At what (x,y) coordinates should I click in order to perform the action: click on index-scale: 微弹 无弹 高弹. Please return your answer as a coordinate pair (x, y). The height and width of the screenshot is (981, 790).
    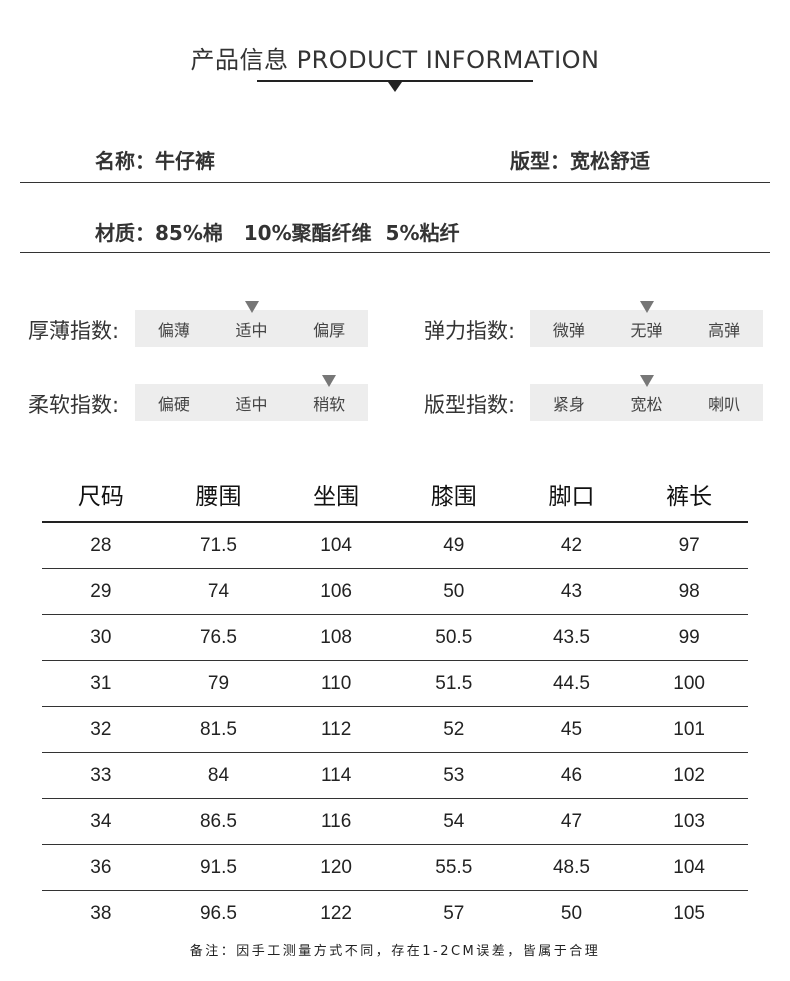
    Looking at the image, I should click on (646, 328).